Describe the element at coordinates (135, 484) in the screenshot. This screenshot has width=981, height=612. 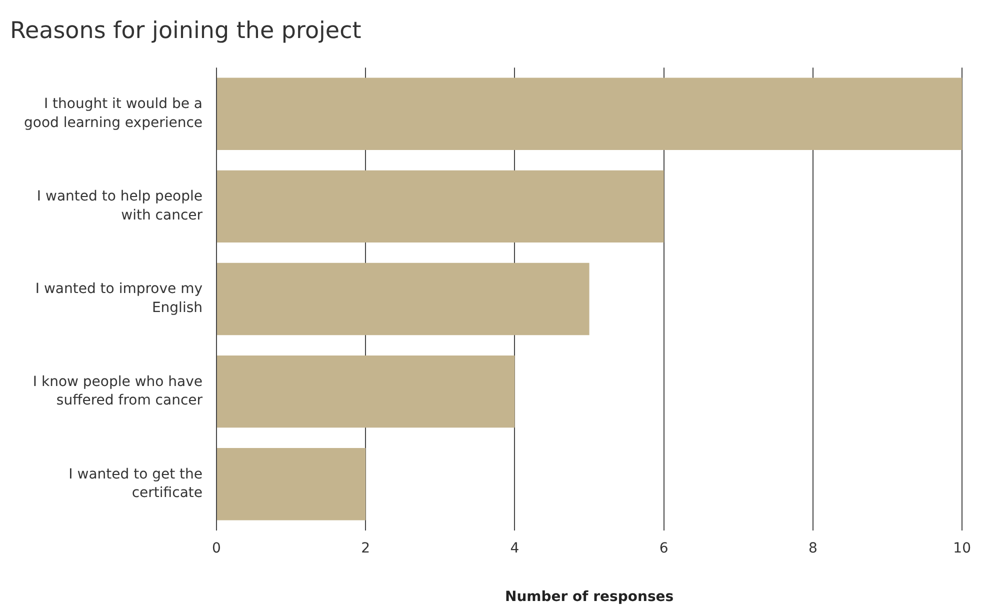
I see `y-tick-label: I wanted to get the certificate` at that location.